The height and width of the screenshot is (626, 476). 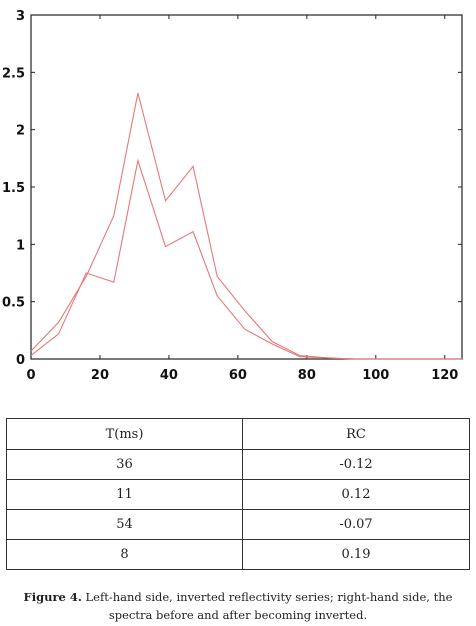 I want to click on y-tick-label: 2.5, so click(x=13, y=73).